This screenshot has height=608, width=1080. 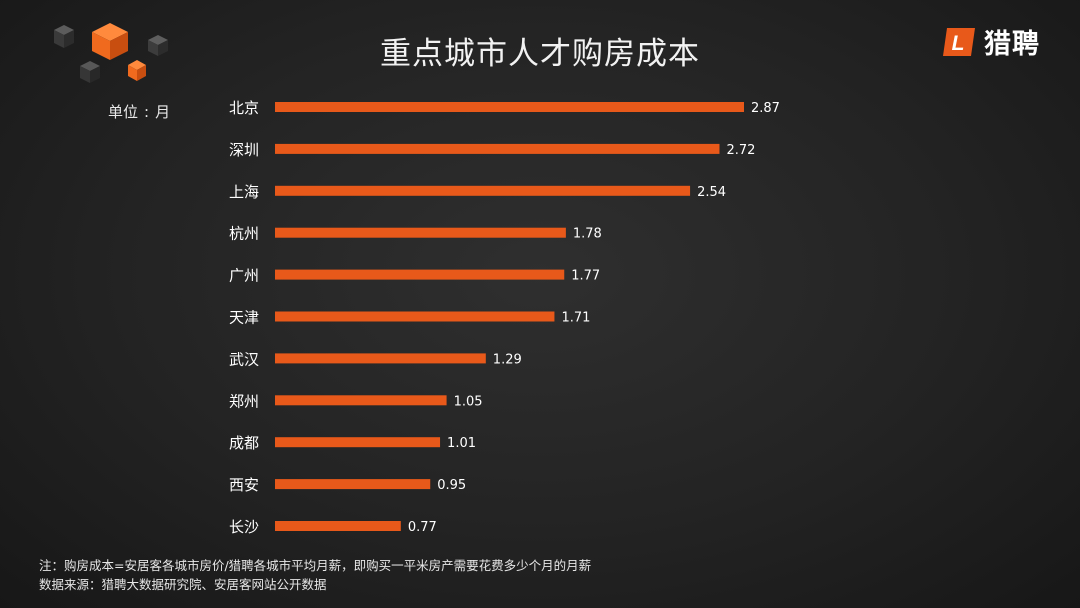 What do you see at coordinates (123, 112) in the screenshot?
I see `unit-key: 单位` at bounding box center [123, 112].